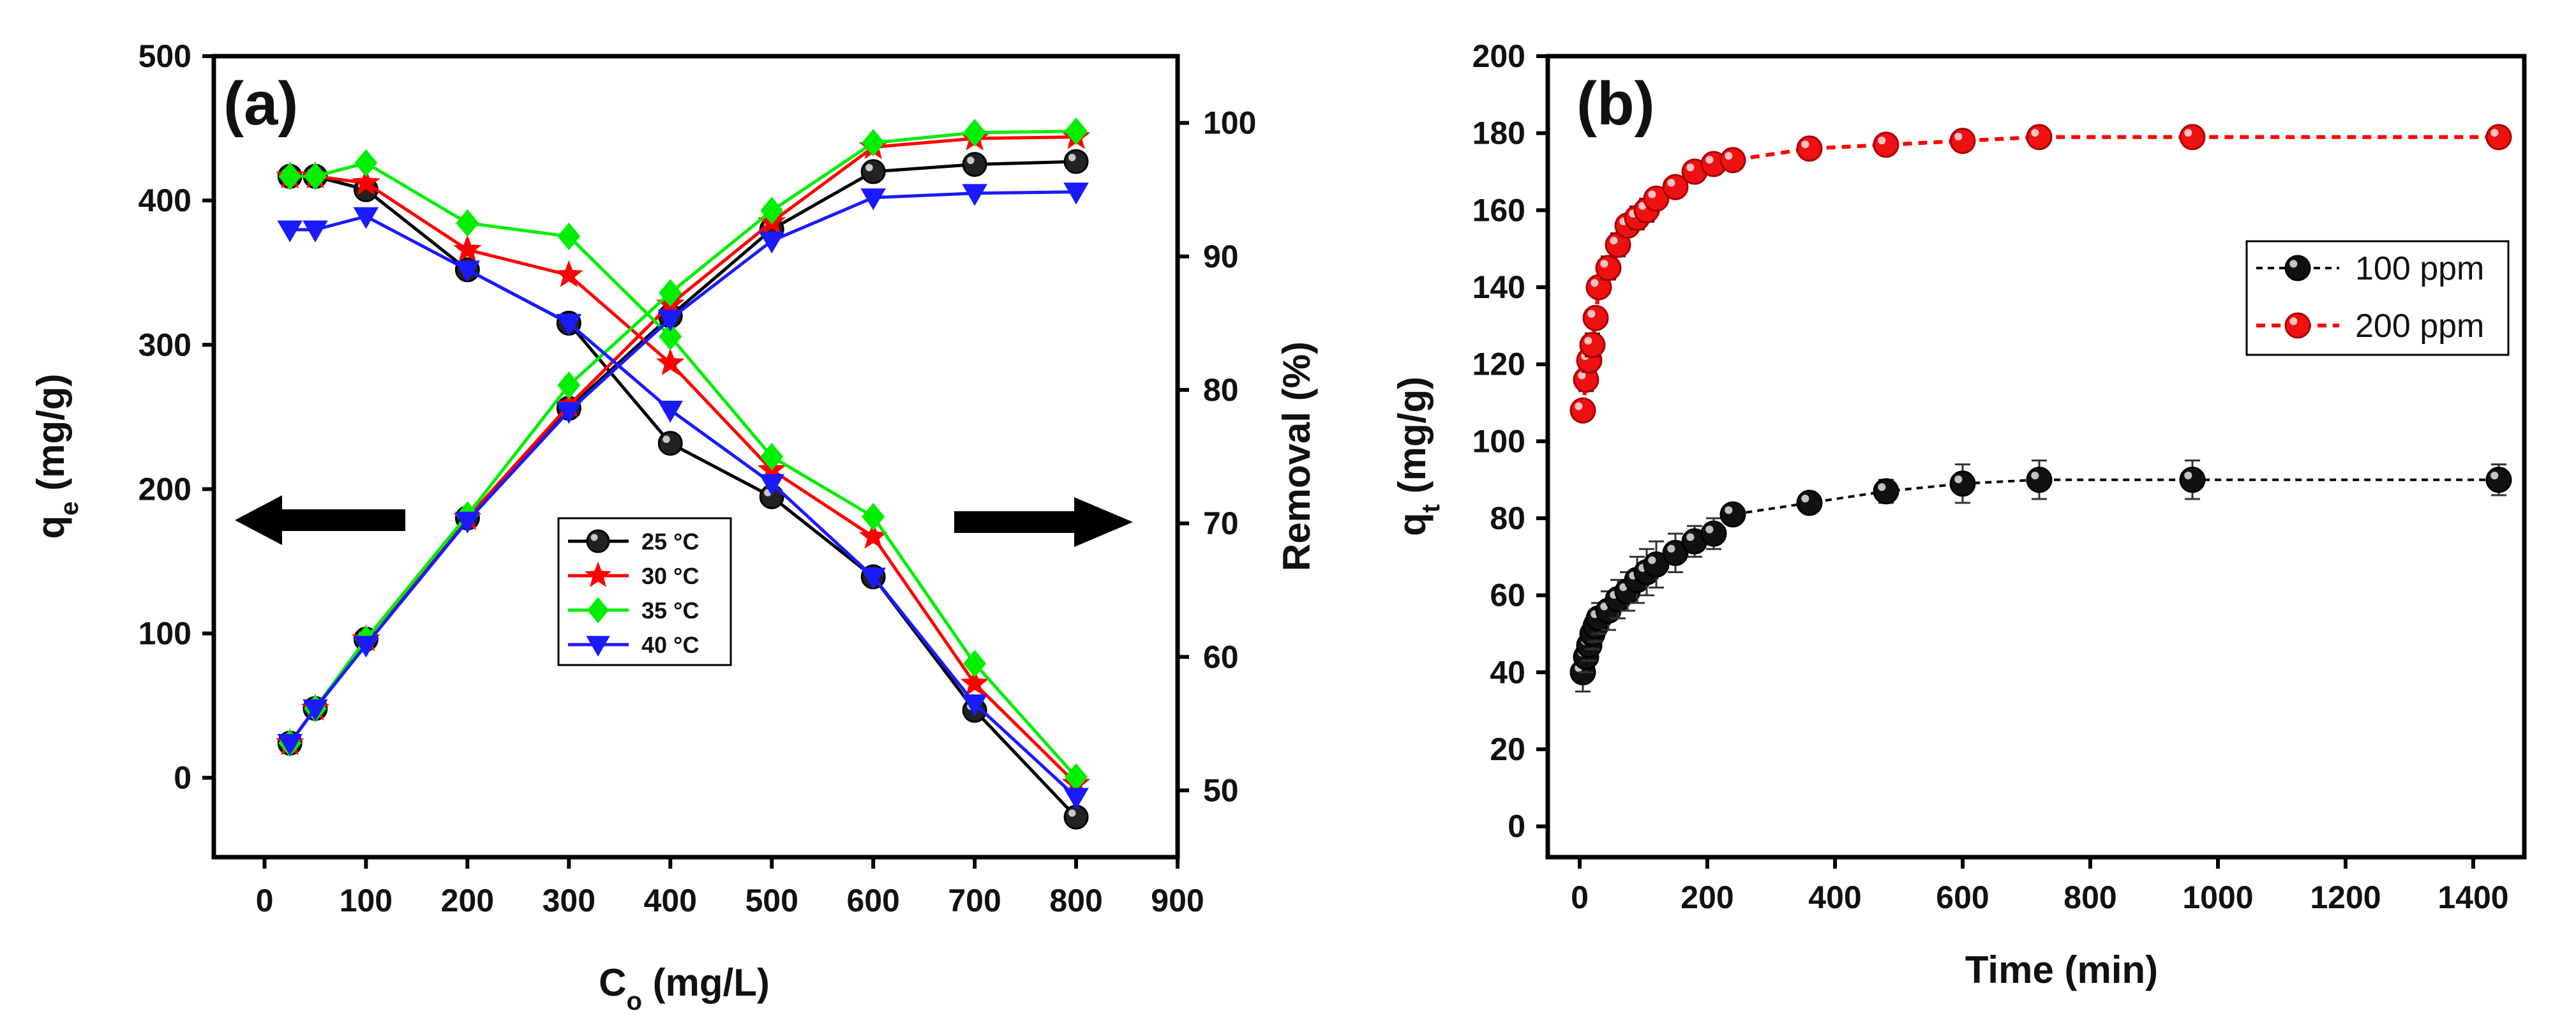  I want to click on panel-b-x-title: Time (min), so click(2061, 969).